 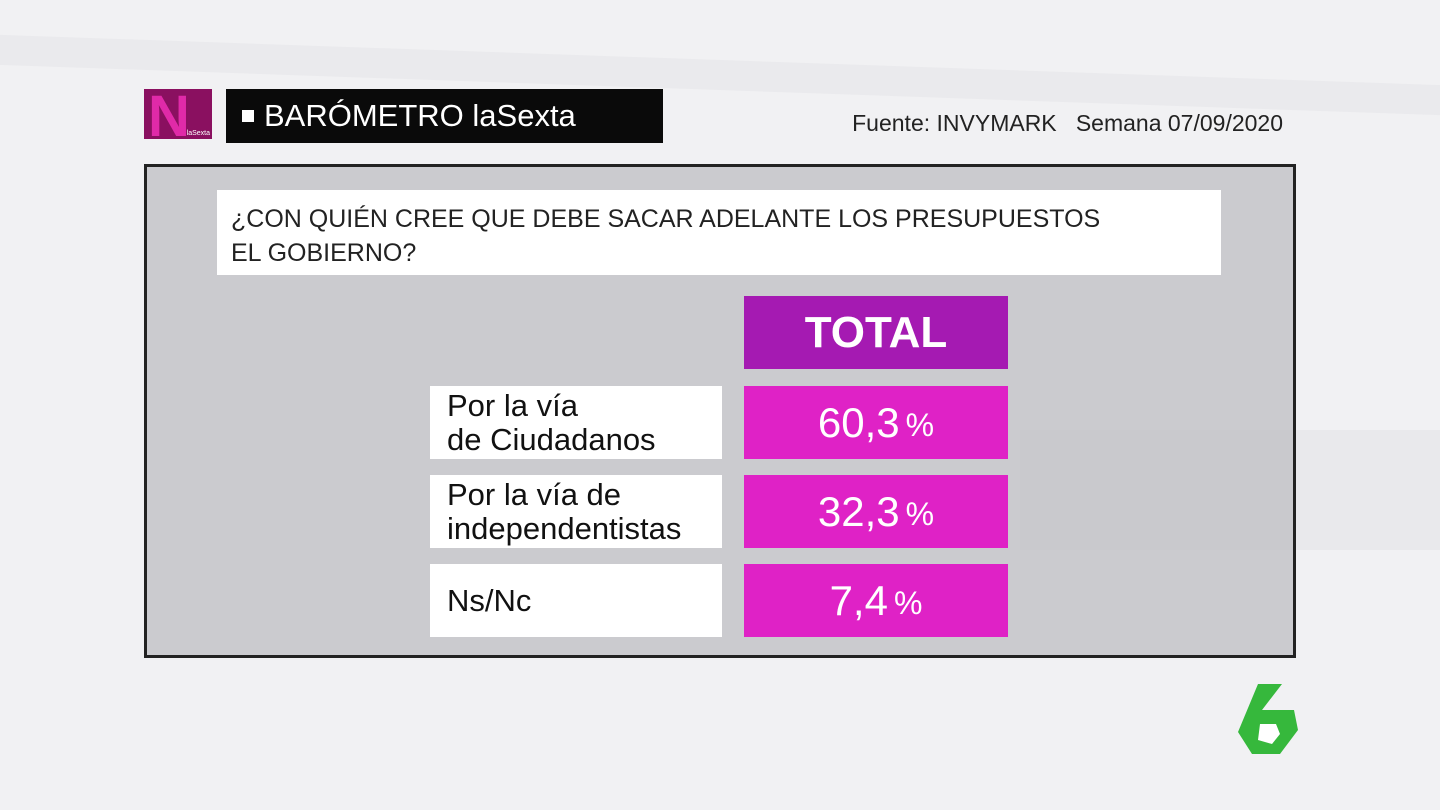 What do you see at coordinates (720, 75) in the screenshot?
I see `background-decor` at bounding box center [720, 75].